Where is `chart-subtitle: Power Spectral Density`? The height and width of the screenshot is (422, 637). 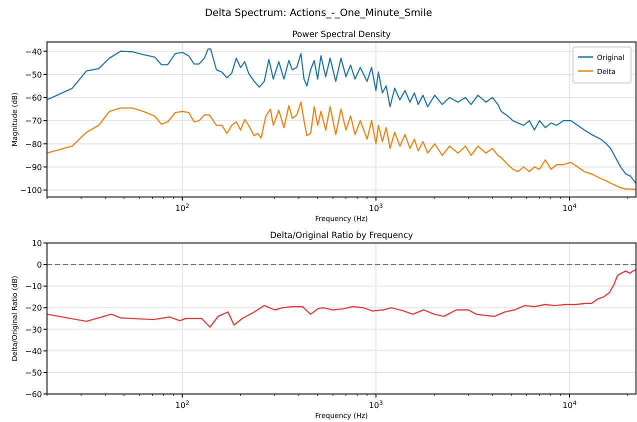
chart-subtitle: Power Spectral Density is located at coordinates (341, 35).